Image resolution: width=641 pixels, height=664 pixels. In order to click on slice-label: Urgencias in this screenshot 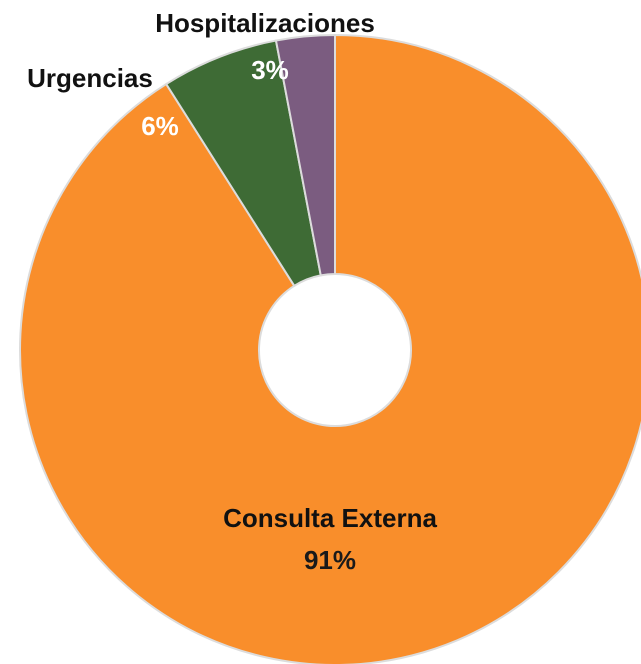, I will do `click(90, 78)`.